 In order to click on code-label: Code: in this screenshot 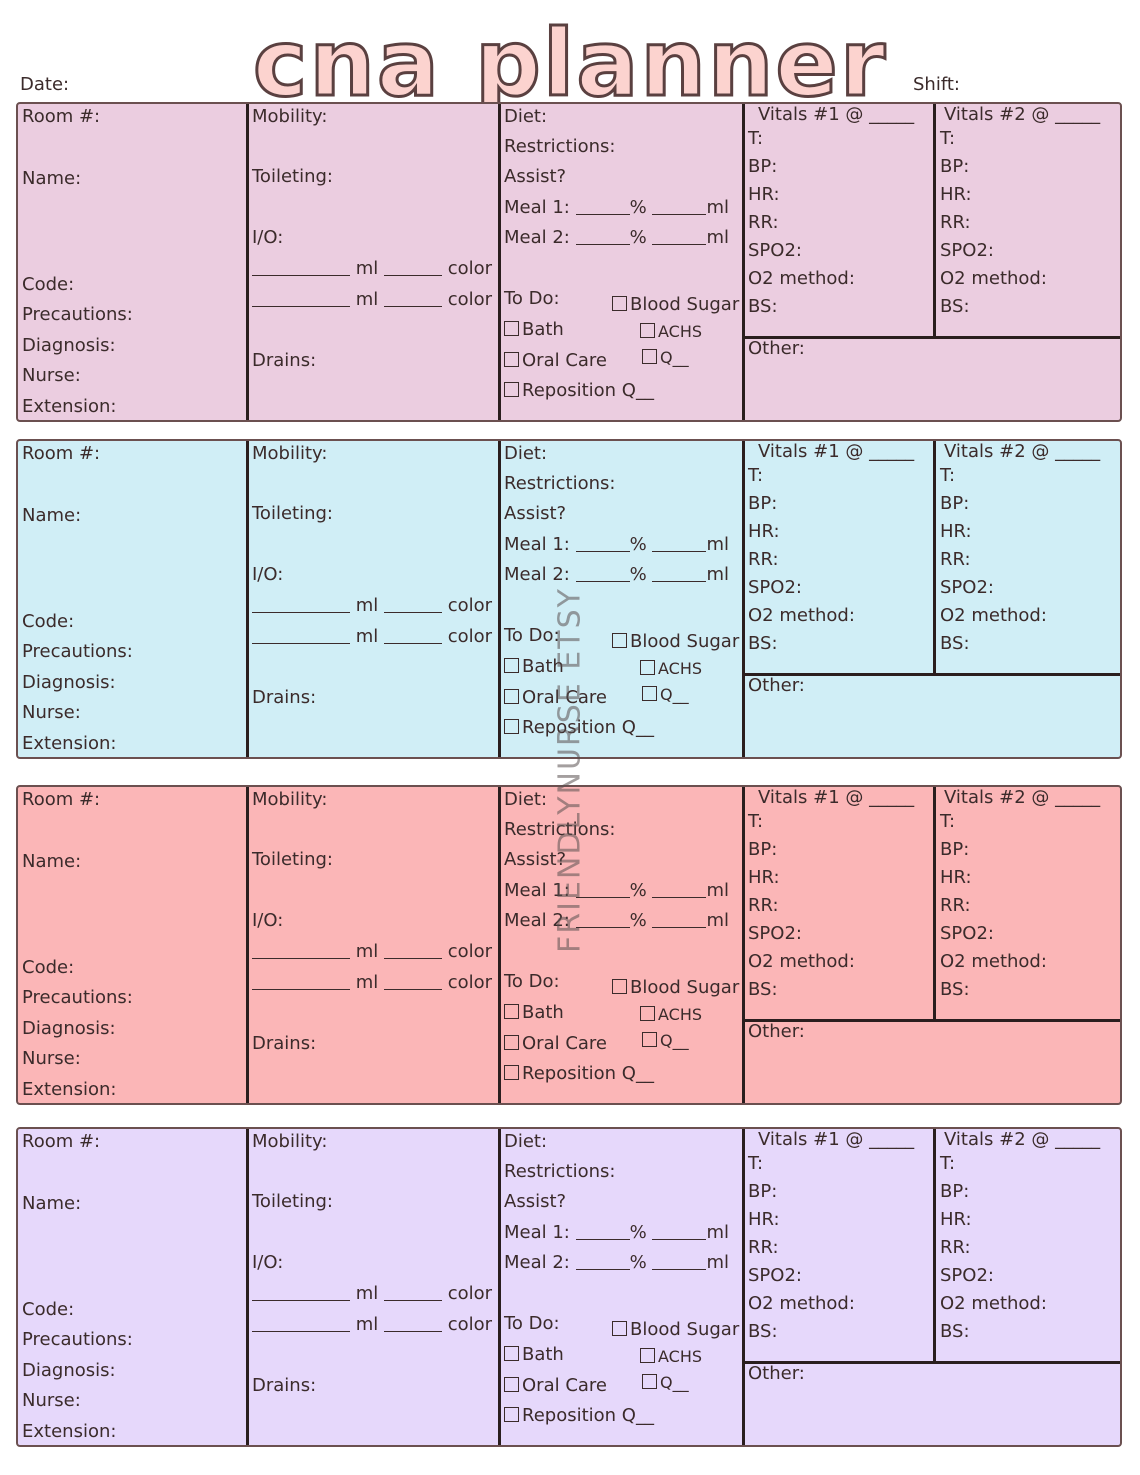, I will do `click(48, 967)`.